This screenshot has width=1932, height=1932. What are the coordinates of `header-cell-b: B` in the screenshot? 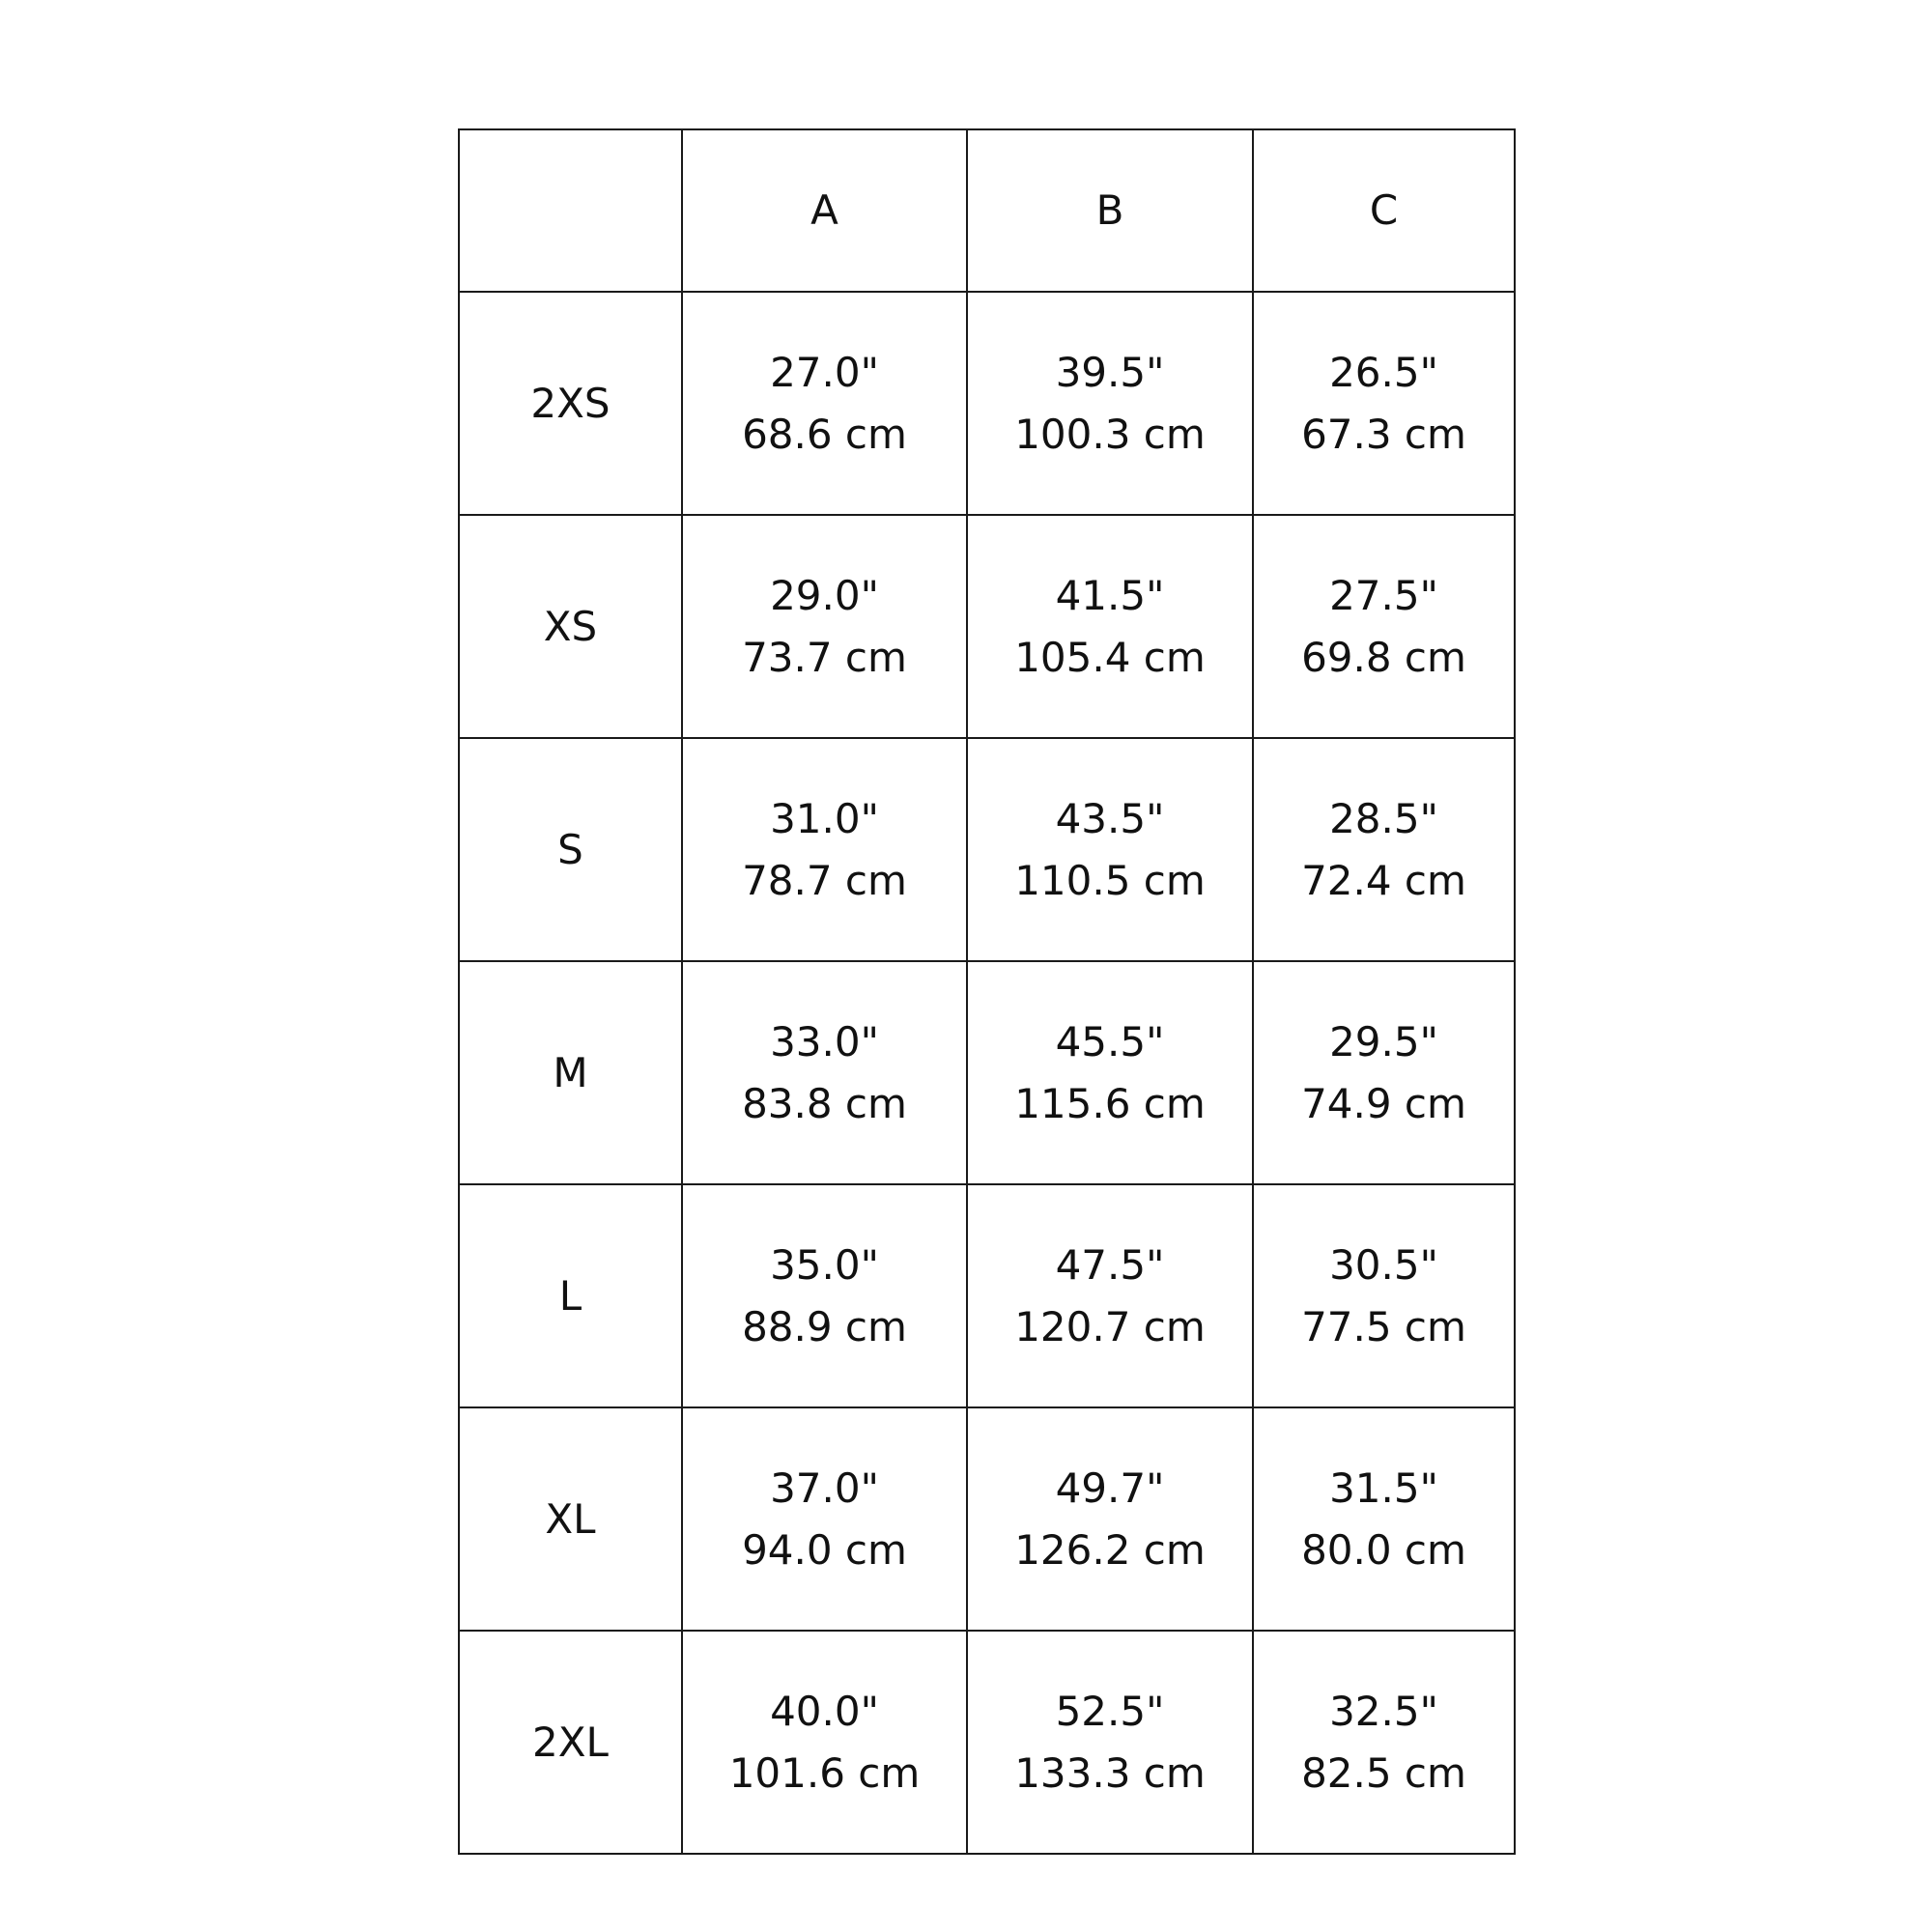 It's located at (1110, 210).